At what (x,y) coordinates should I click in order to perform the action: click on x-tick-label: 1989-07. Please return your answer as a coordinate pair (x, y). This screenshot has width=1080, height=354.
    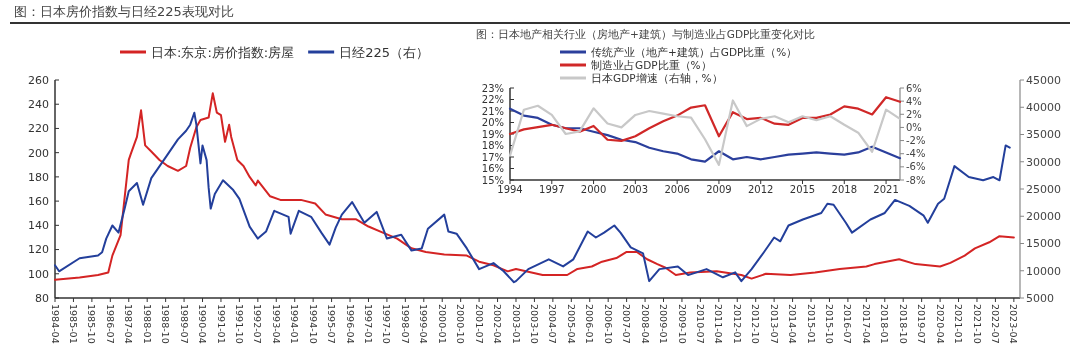
    Looking at the image, I should click on (184, 324).